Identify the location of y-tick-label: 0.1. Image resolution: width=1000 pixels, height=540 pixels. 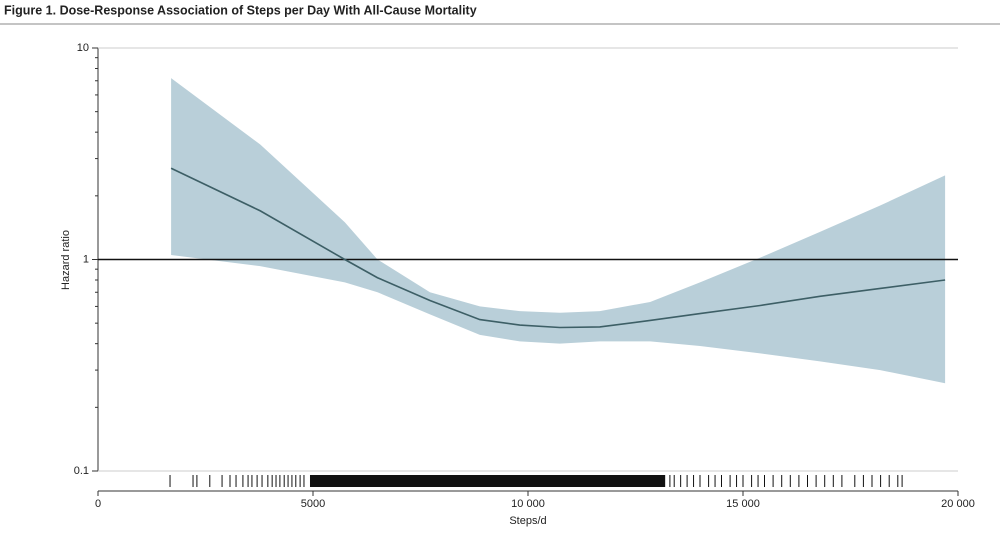
(81, 471).